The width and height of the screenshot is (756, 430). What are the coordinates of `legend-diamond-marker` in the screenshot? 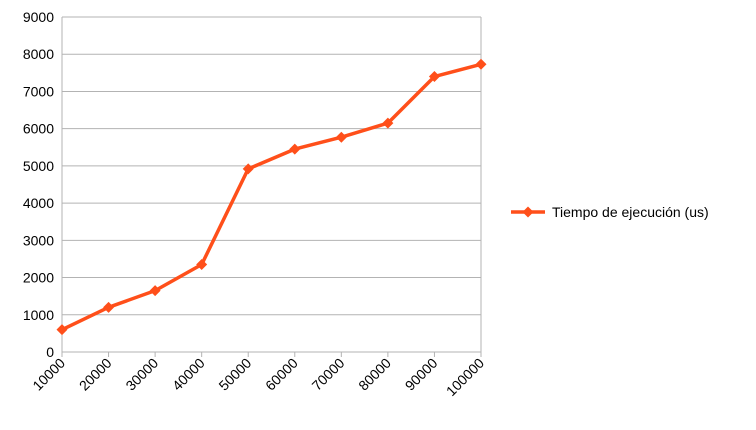 It's located at (528, 212).